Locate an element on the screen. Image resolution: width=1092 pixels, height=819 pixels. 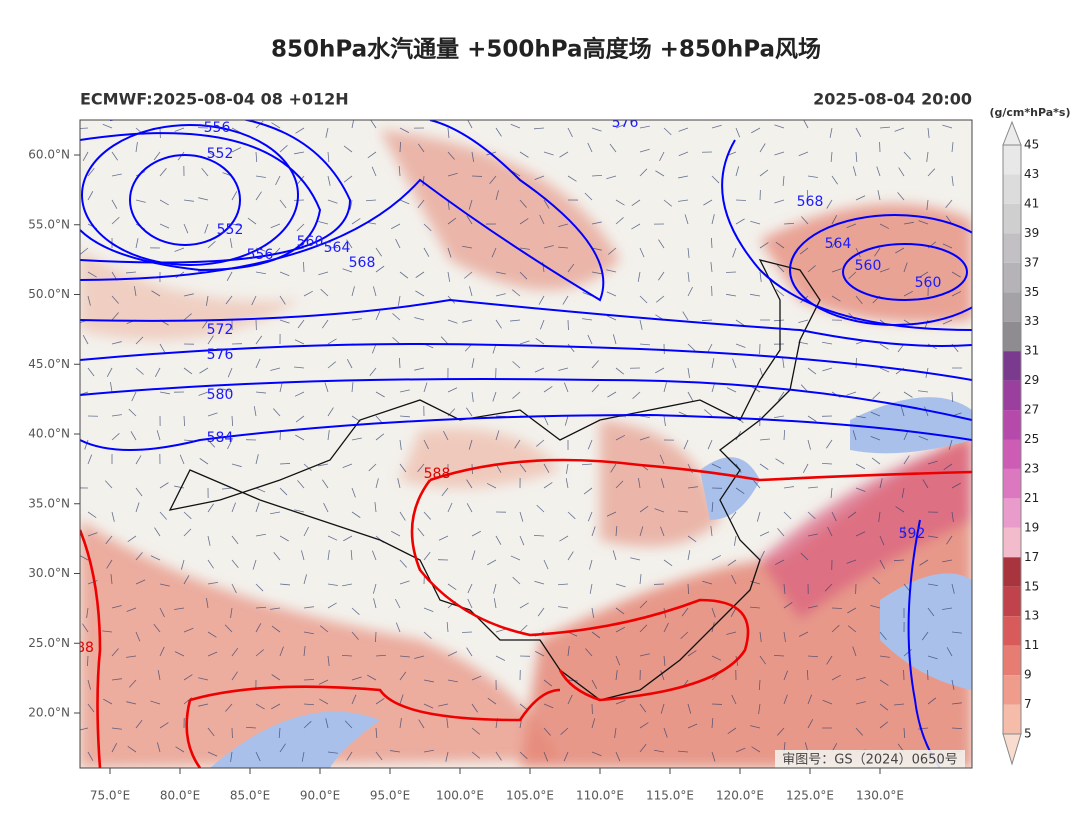
lat-label: 25.0°N is located at coordinates (49, 643).